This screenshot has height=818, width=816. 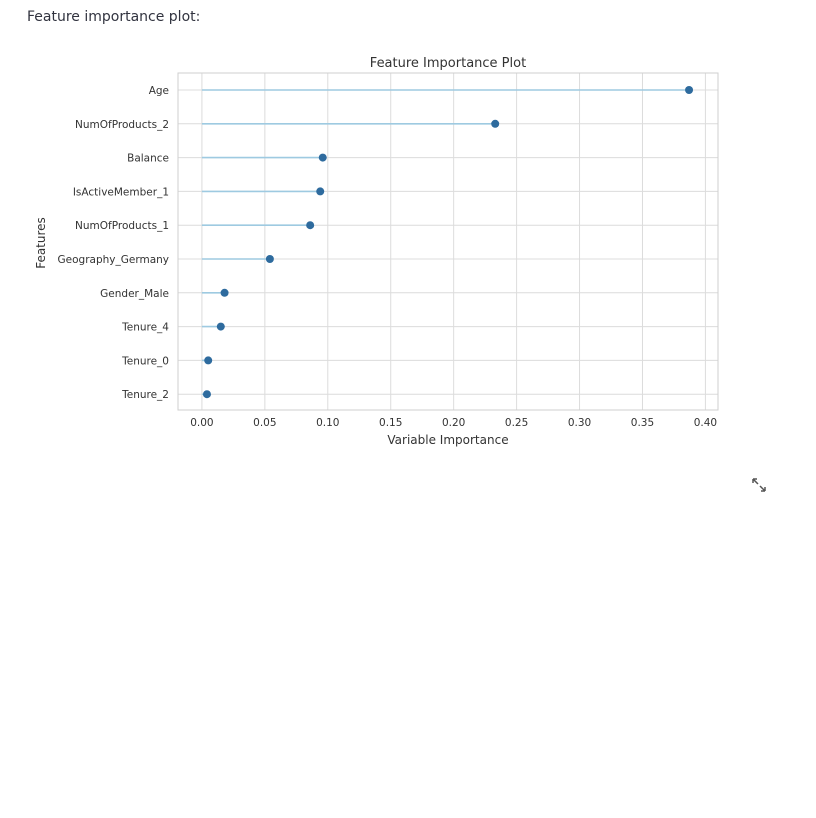 I want to click on fullscreen-expand-icon, so click(x=759, y=485).